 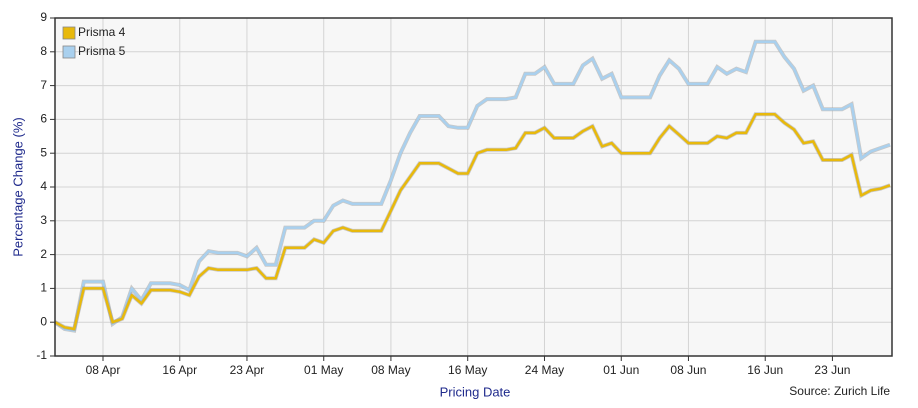 I want to click on y-tick-label: 8, so click(x=43, y=51).